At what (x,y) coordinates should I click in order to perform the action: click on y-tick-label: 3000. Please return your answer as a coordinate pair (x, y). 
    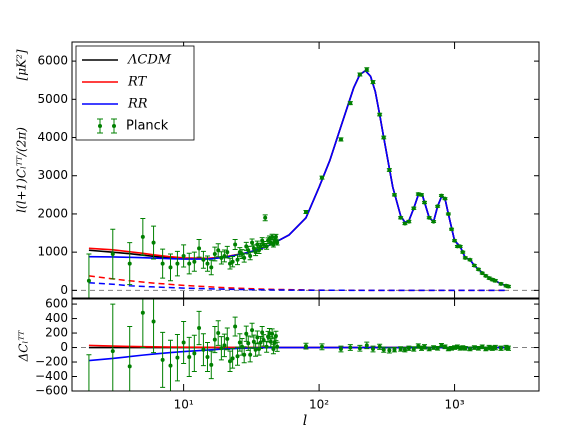
    Looking at the image, I should click on (52, 175).